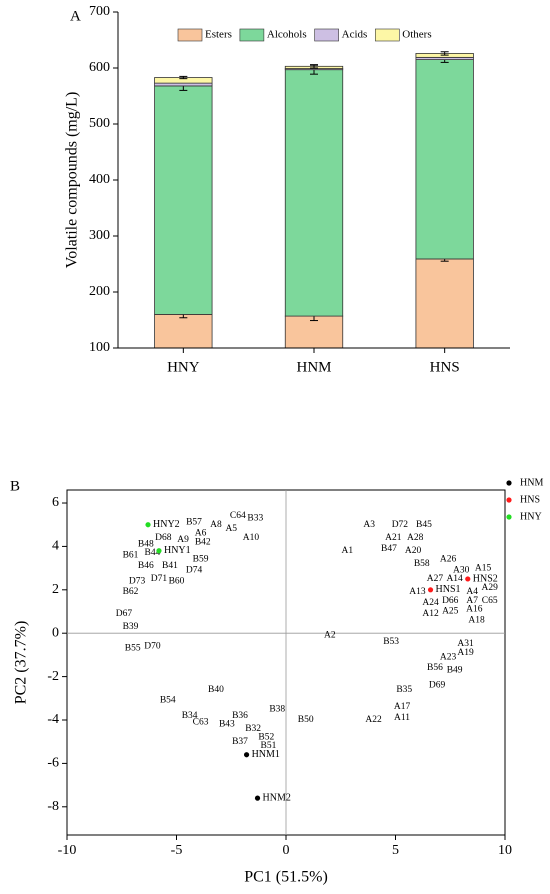  What do you see at coordinates (55, 632) in the screenshot?
I see `y-tick-label: 0` at bounding box center [55, 632].